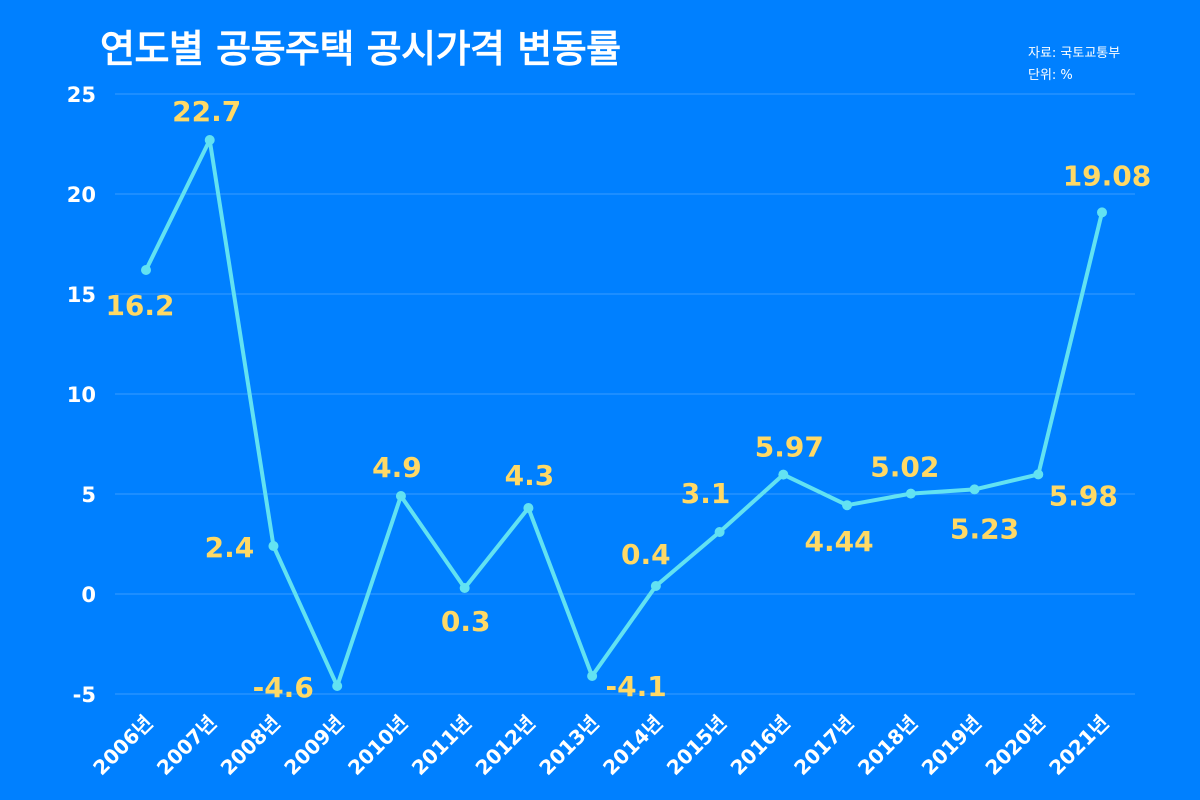 The height and width of the screenshot is (800, 1200). What do you see at coordinates (84, 695) in the screenshot?
I see `y-tick-label: -5` at bounding box center [84, 695].